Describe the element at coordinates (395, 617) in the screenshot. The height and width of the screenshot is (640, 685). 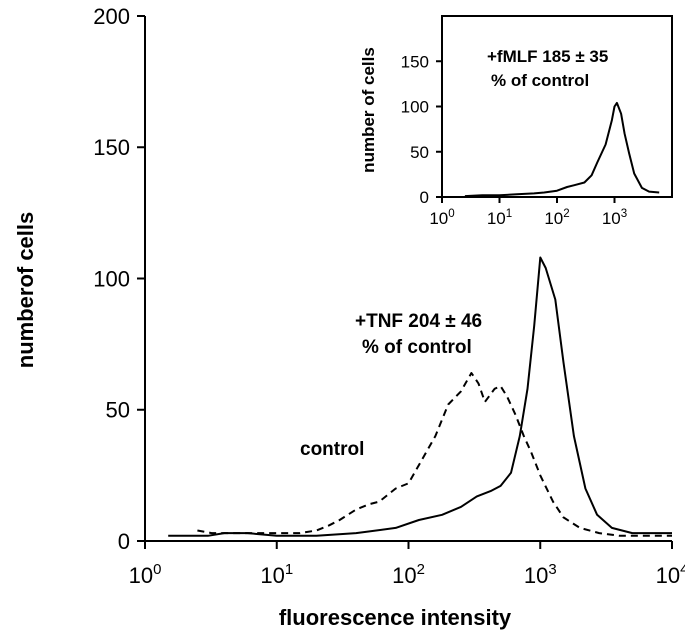
I see `main-x-axis-title: fluorescence intensity` at that location.